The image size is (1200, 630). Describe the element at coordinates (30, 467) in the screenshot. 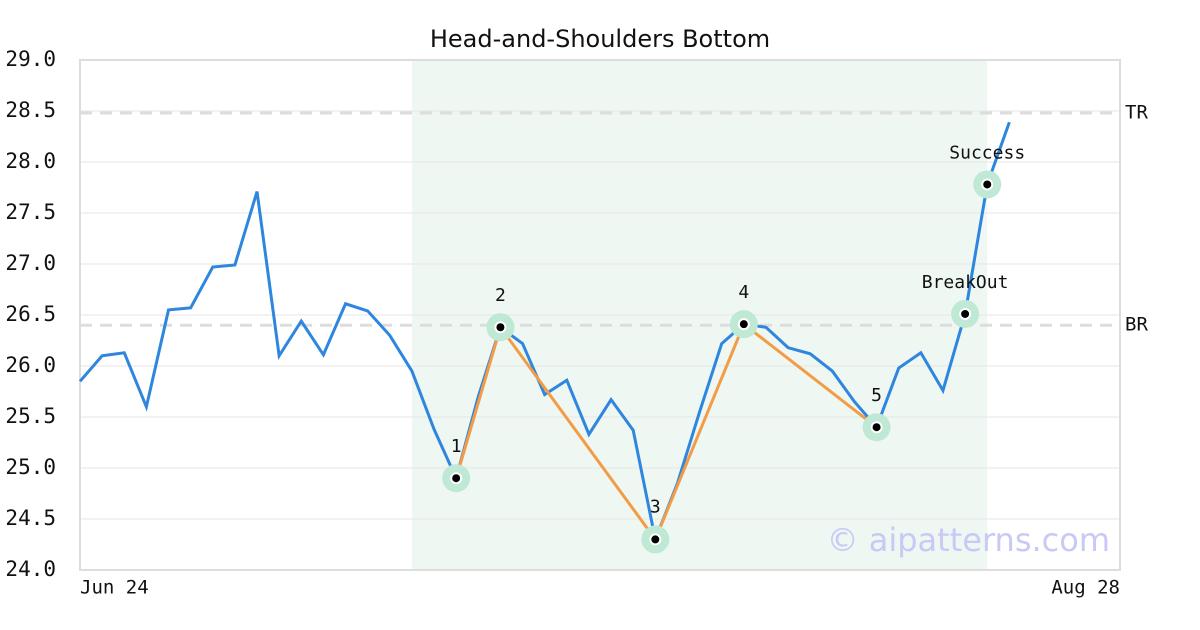

I see `y-tick-label: 25.0` at that location.